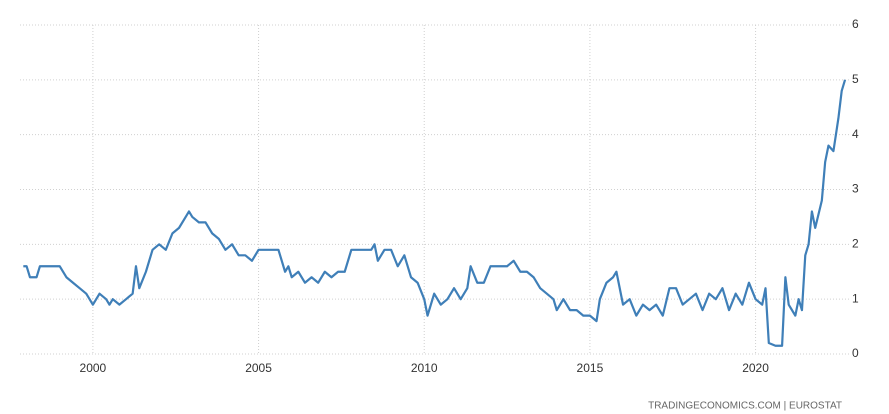  What do you see at coordinates (855, 353) in the screenshot?
I see `y-tick-label: 0` at bounding box center [855, 353].